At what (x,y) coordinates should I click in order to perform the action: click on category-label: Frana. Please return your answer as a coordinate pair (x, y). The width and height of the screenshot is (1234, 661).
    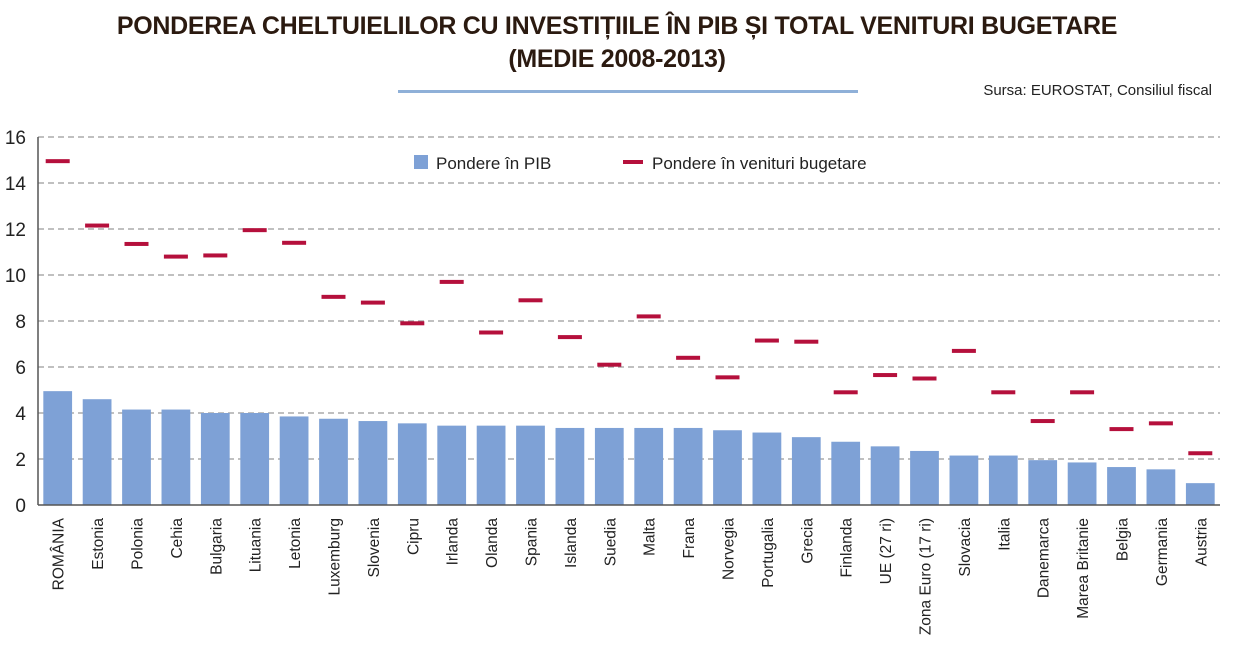
    Looking at the image, I should click on (689, 538).